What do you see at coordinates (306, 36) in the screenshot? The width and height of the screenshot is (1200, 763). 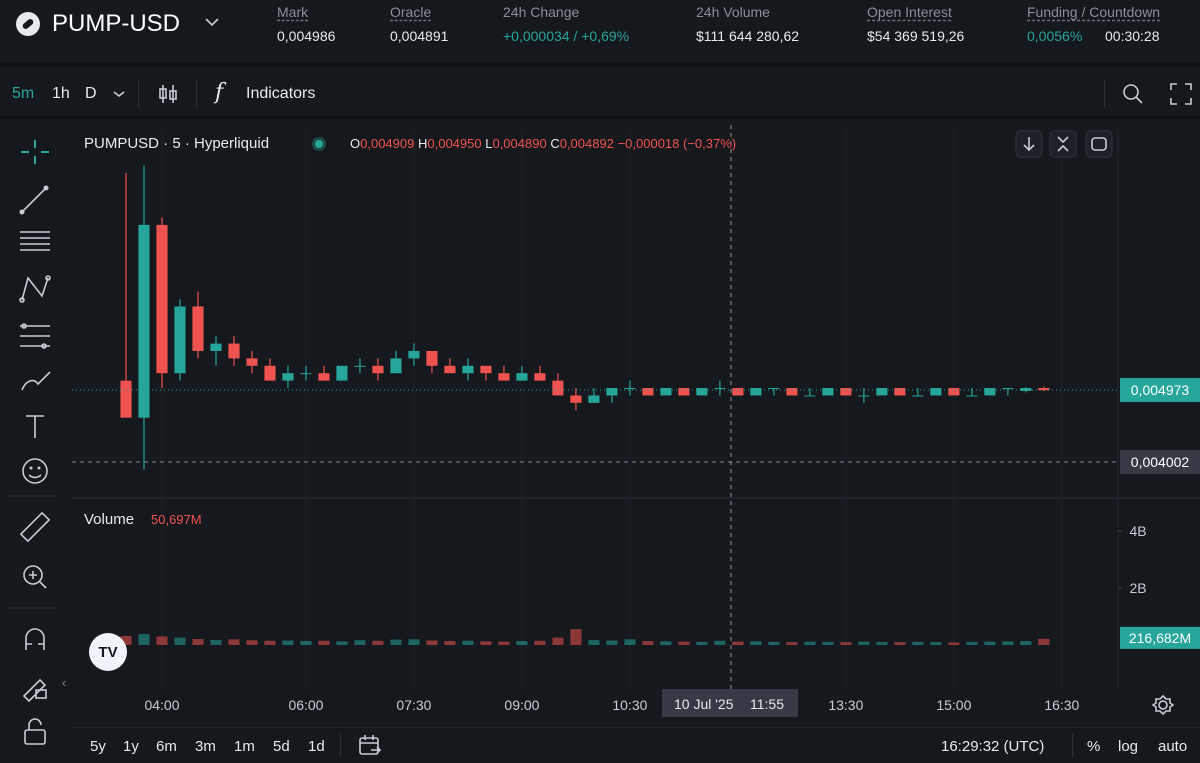 I see `stat-value: 0,004986` at bounding box center [306, 36].